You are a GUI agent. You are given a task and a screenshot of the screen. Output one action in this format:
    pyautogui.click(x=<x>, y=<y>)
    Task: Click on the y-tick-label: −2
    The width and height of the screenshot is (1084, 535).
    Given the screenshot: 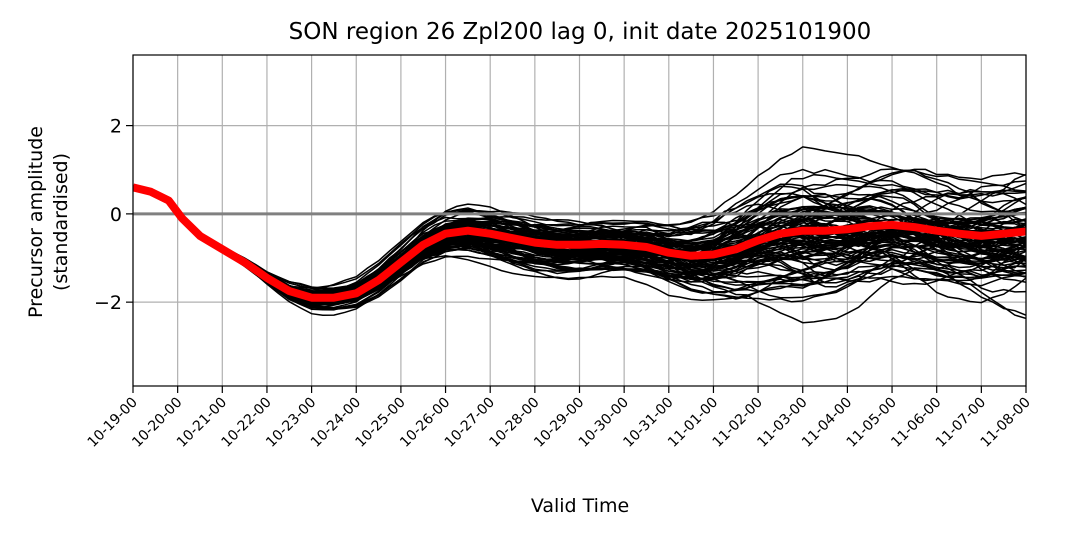 What is the action you would take?
    pyautogui.click(x=108, y=303)
    